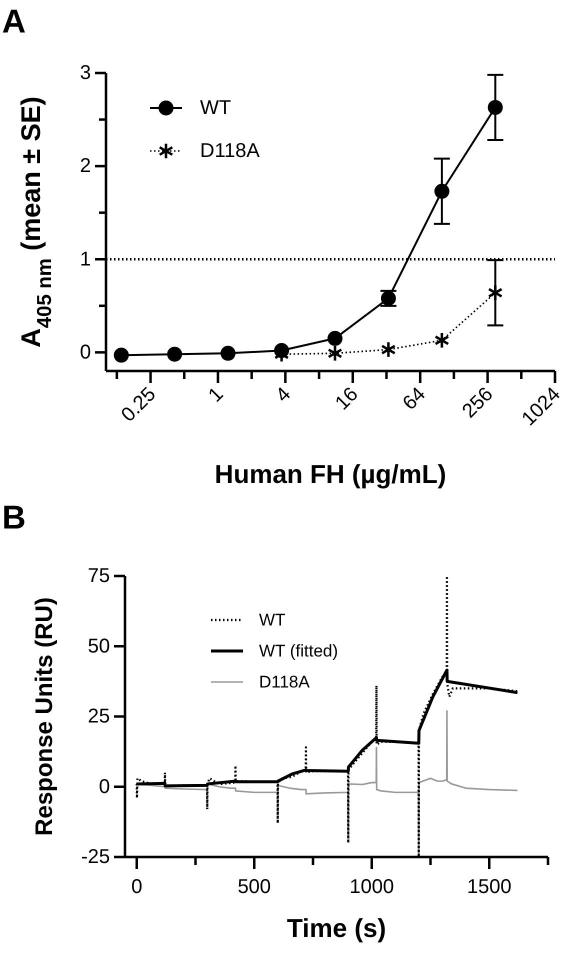 The width and height of the screenshot is (568, 955). What do you see at coordinates (14, 21) in the screenshot?
I see `chart-title: A` at bounding box center [14, 21].